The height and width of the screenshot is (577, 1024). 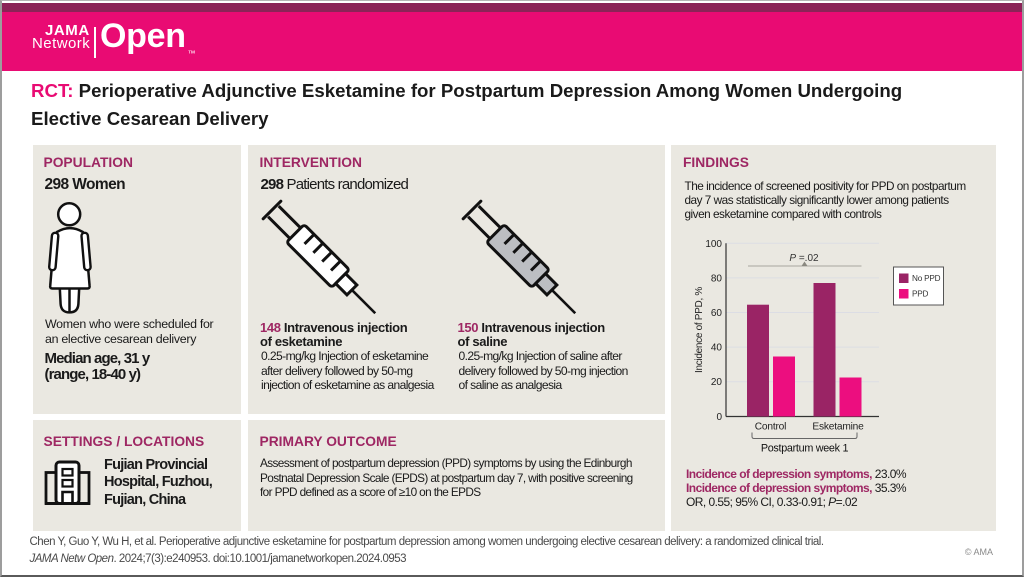 I want to click on svg-text: P =.02, so click(x=804, y=258).